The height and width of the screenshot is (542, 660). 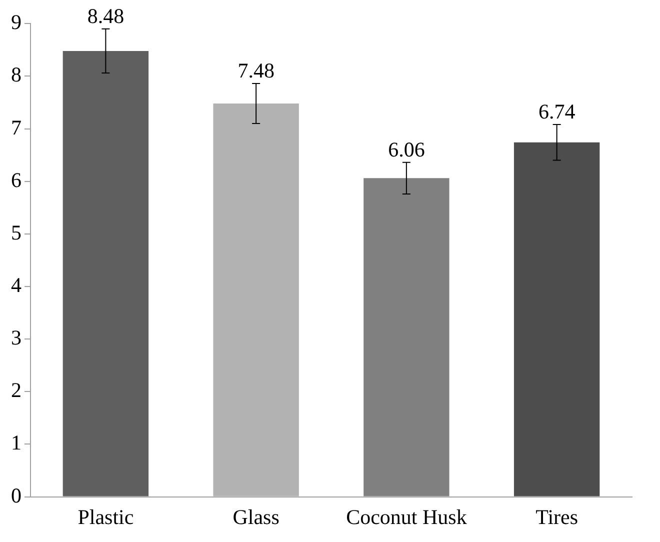 I want to click on y-tick-label: 4, so click(x=16, y=285).